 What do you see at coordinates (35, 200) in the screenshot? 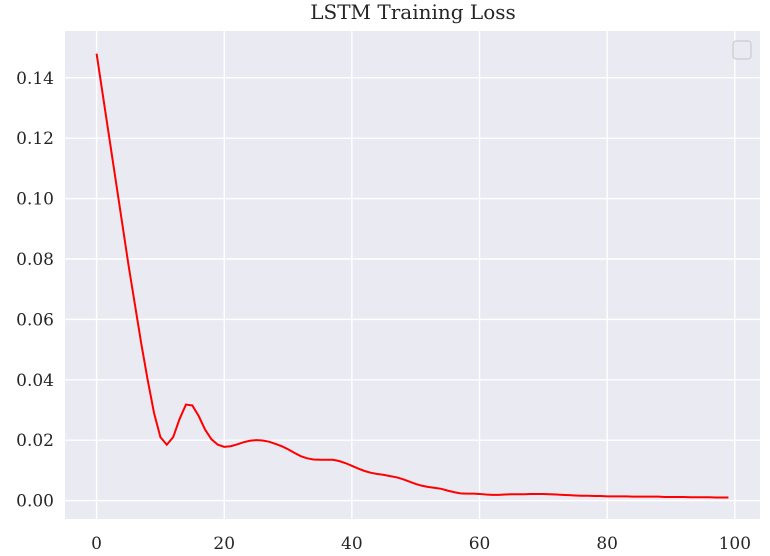
I see `y-tick-label: 0.10` at bounding box center [35, 200].